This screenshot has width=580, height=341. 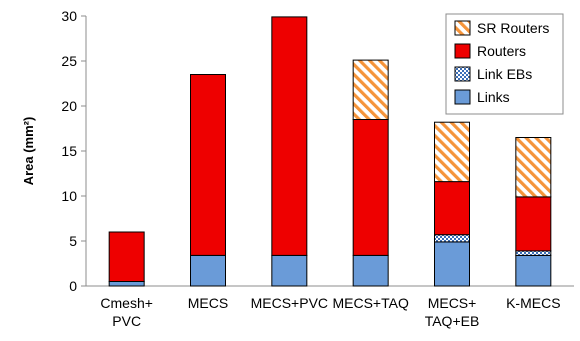 I want to click on x-tick-label: MECS, so click(x=208, y=303).